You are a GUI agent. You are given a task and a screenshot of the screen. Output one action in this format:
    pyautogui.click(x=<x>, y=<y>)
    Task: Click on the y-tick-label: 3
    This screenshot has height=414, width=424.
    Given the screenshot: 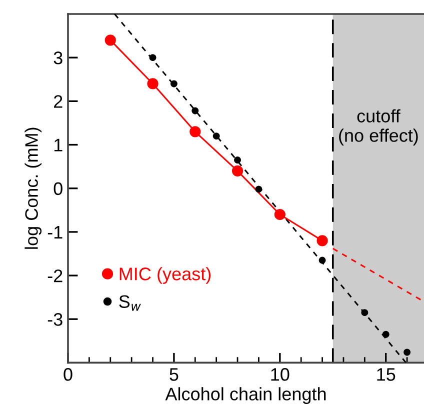 What is the action you would take?
    pyautogui.click(x=58, y=58)
    